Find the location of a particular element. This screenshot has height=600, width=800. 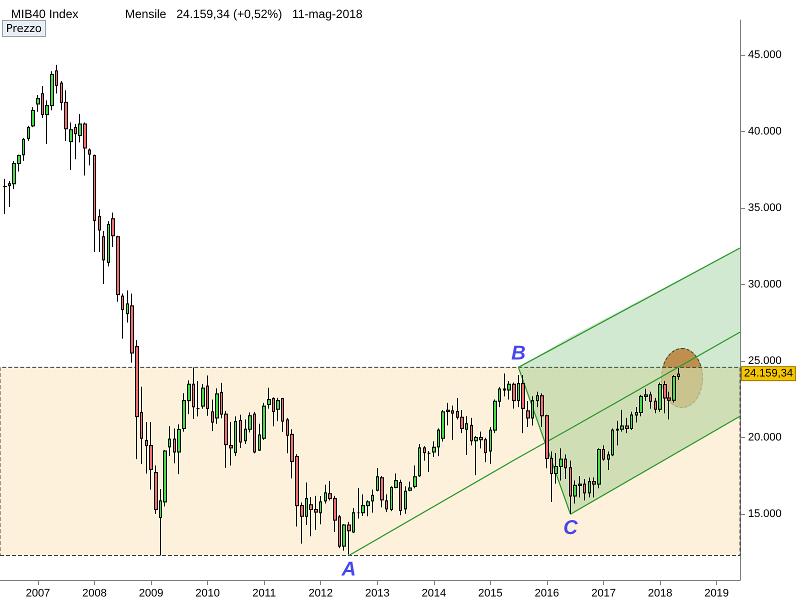

x-tick-label: 2009 is located at coordinates (151, 594).